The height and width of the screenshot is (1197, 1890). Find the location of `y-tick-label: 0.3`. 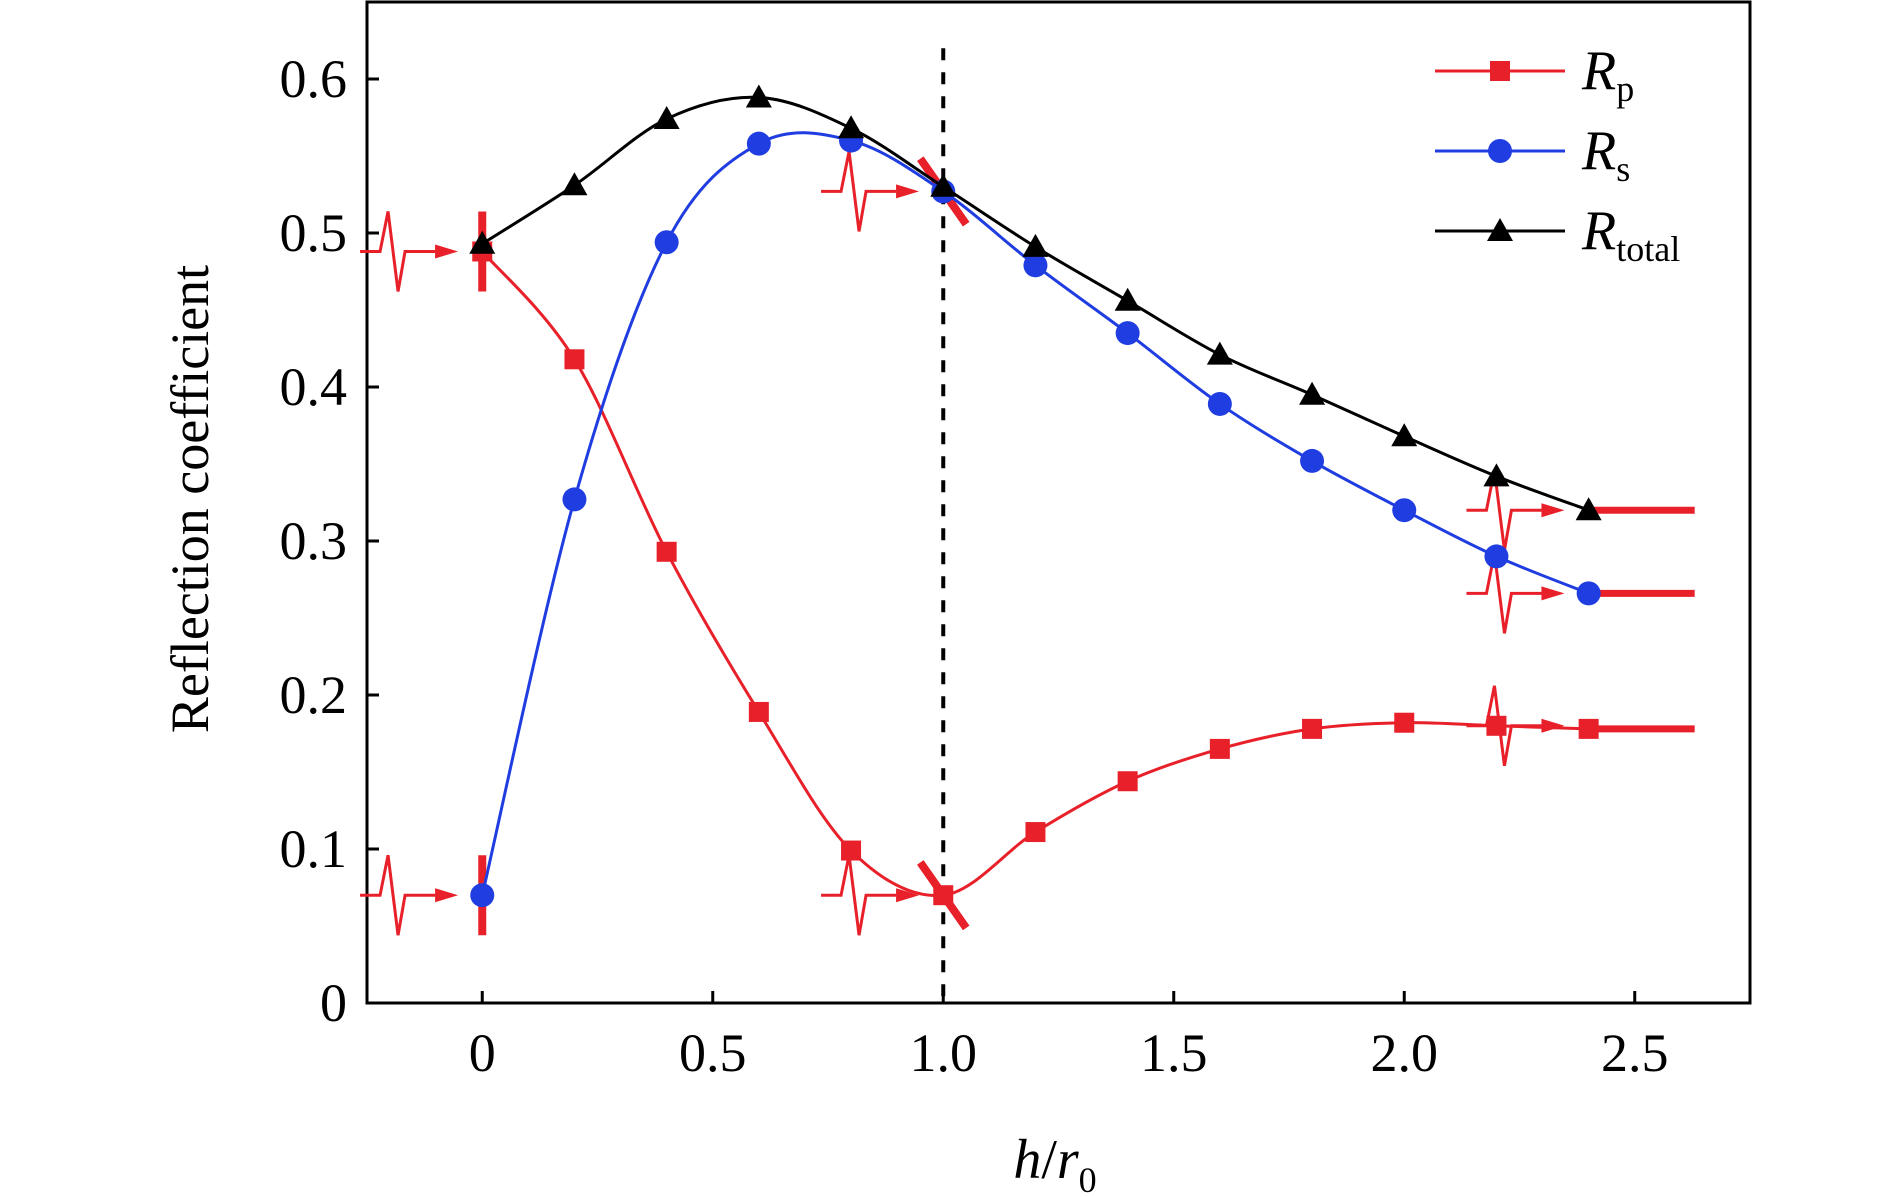

y-tick-label: 0.3 is located at coordinates (314, 541).